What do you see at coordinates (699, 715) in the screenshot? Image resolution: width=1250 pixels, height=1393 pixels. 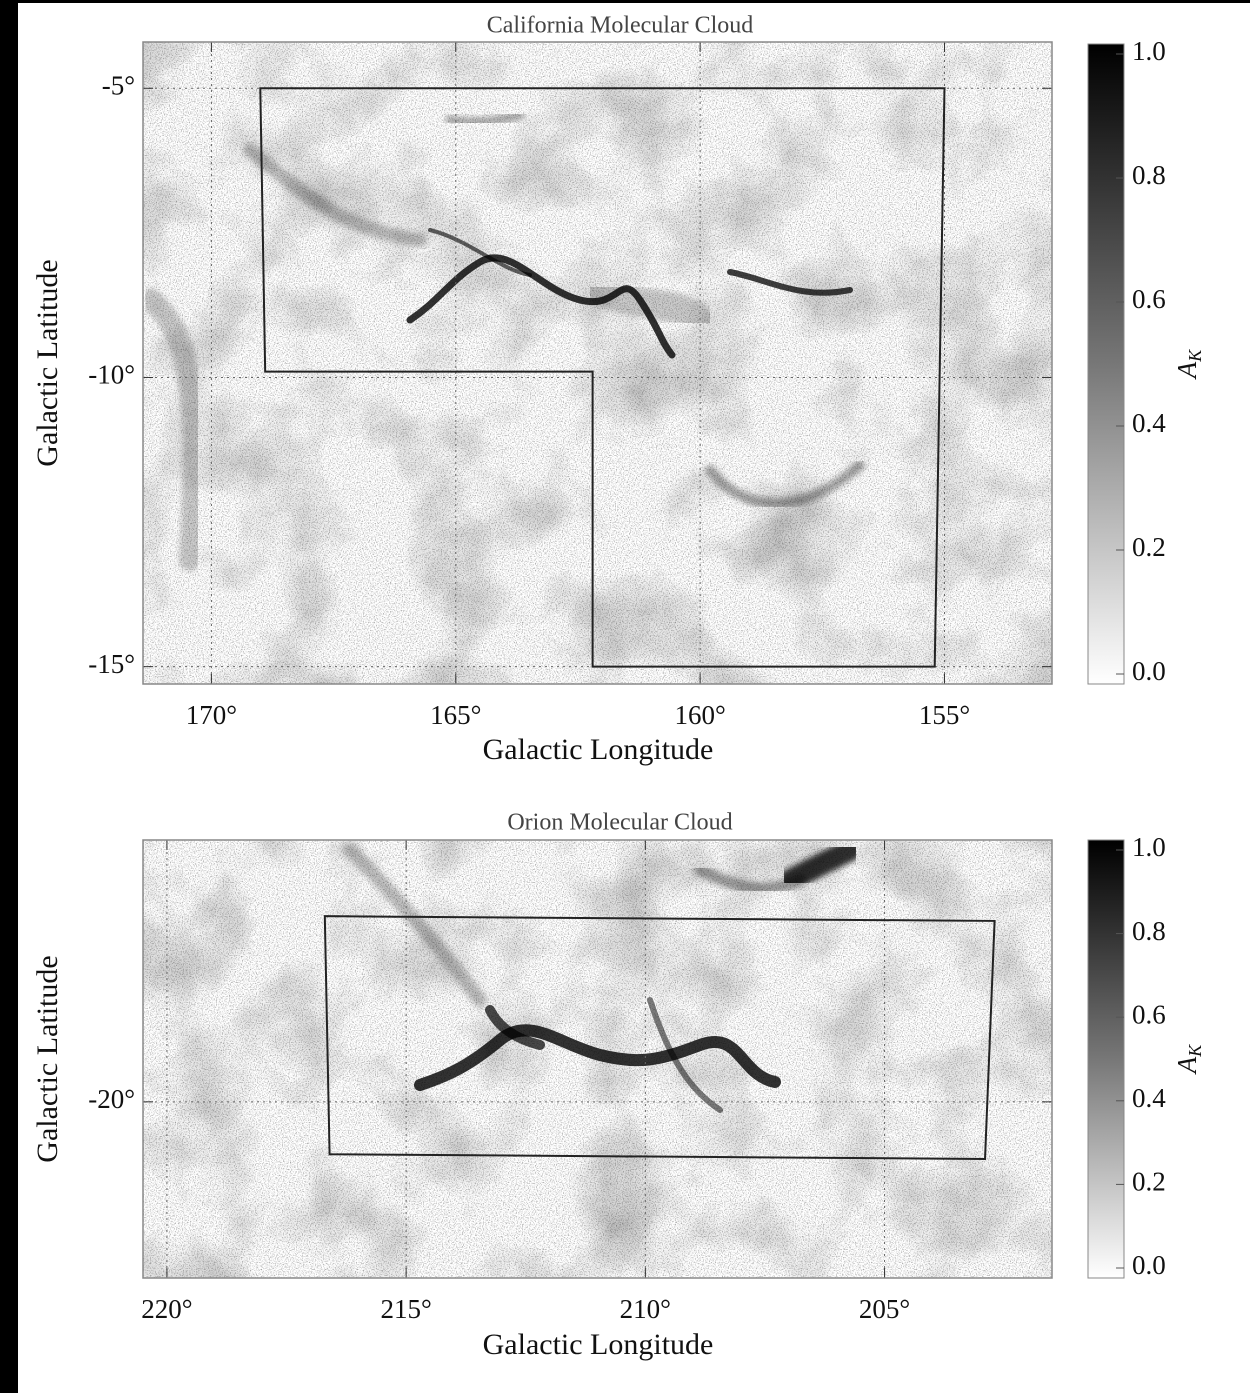 I see `x-tick-label: 160°` at bounding box center [699, 715].